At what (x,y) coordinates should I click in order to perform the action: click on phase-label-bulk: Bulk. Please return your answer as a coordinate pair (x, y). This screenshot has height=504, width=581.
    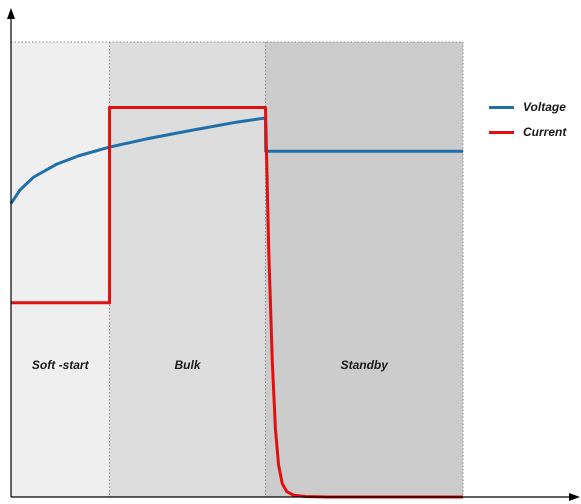
    Looking at the image, I should click on (187, 365).